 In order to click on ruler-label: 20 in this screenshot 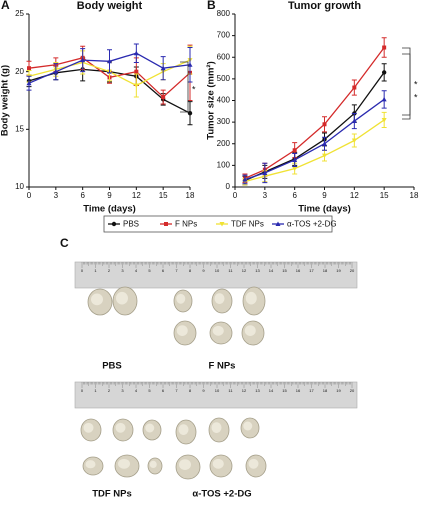, I will do `click(352, 390)`.